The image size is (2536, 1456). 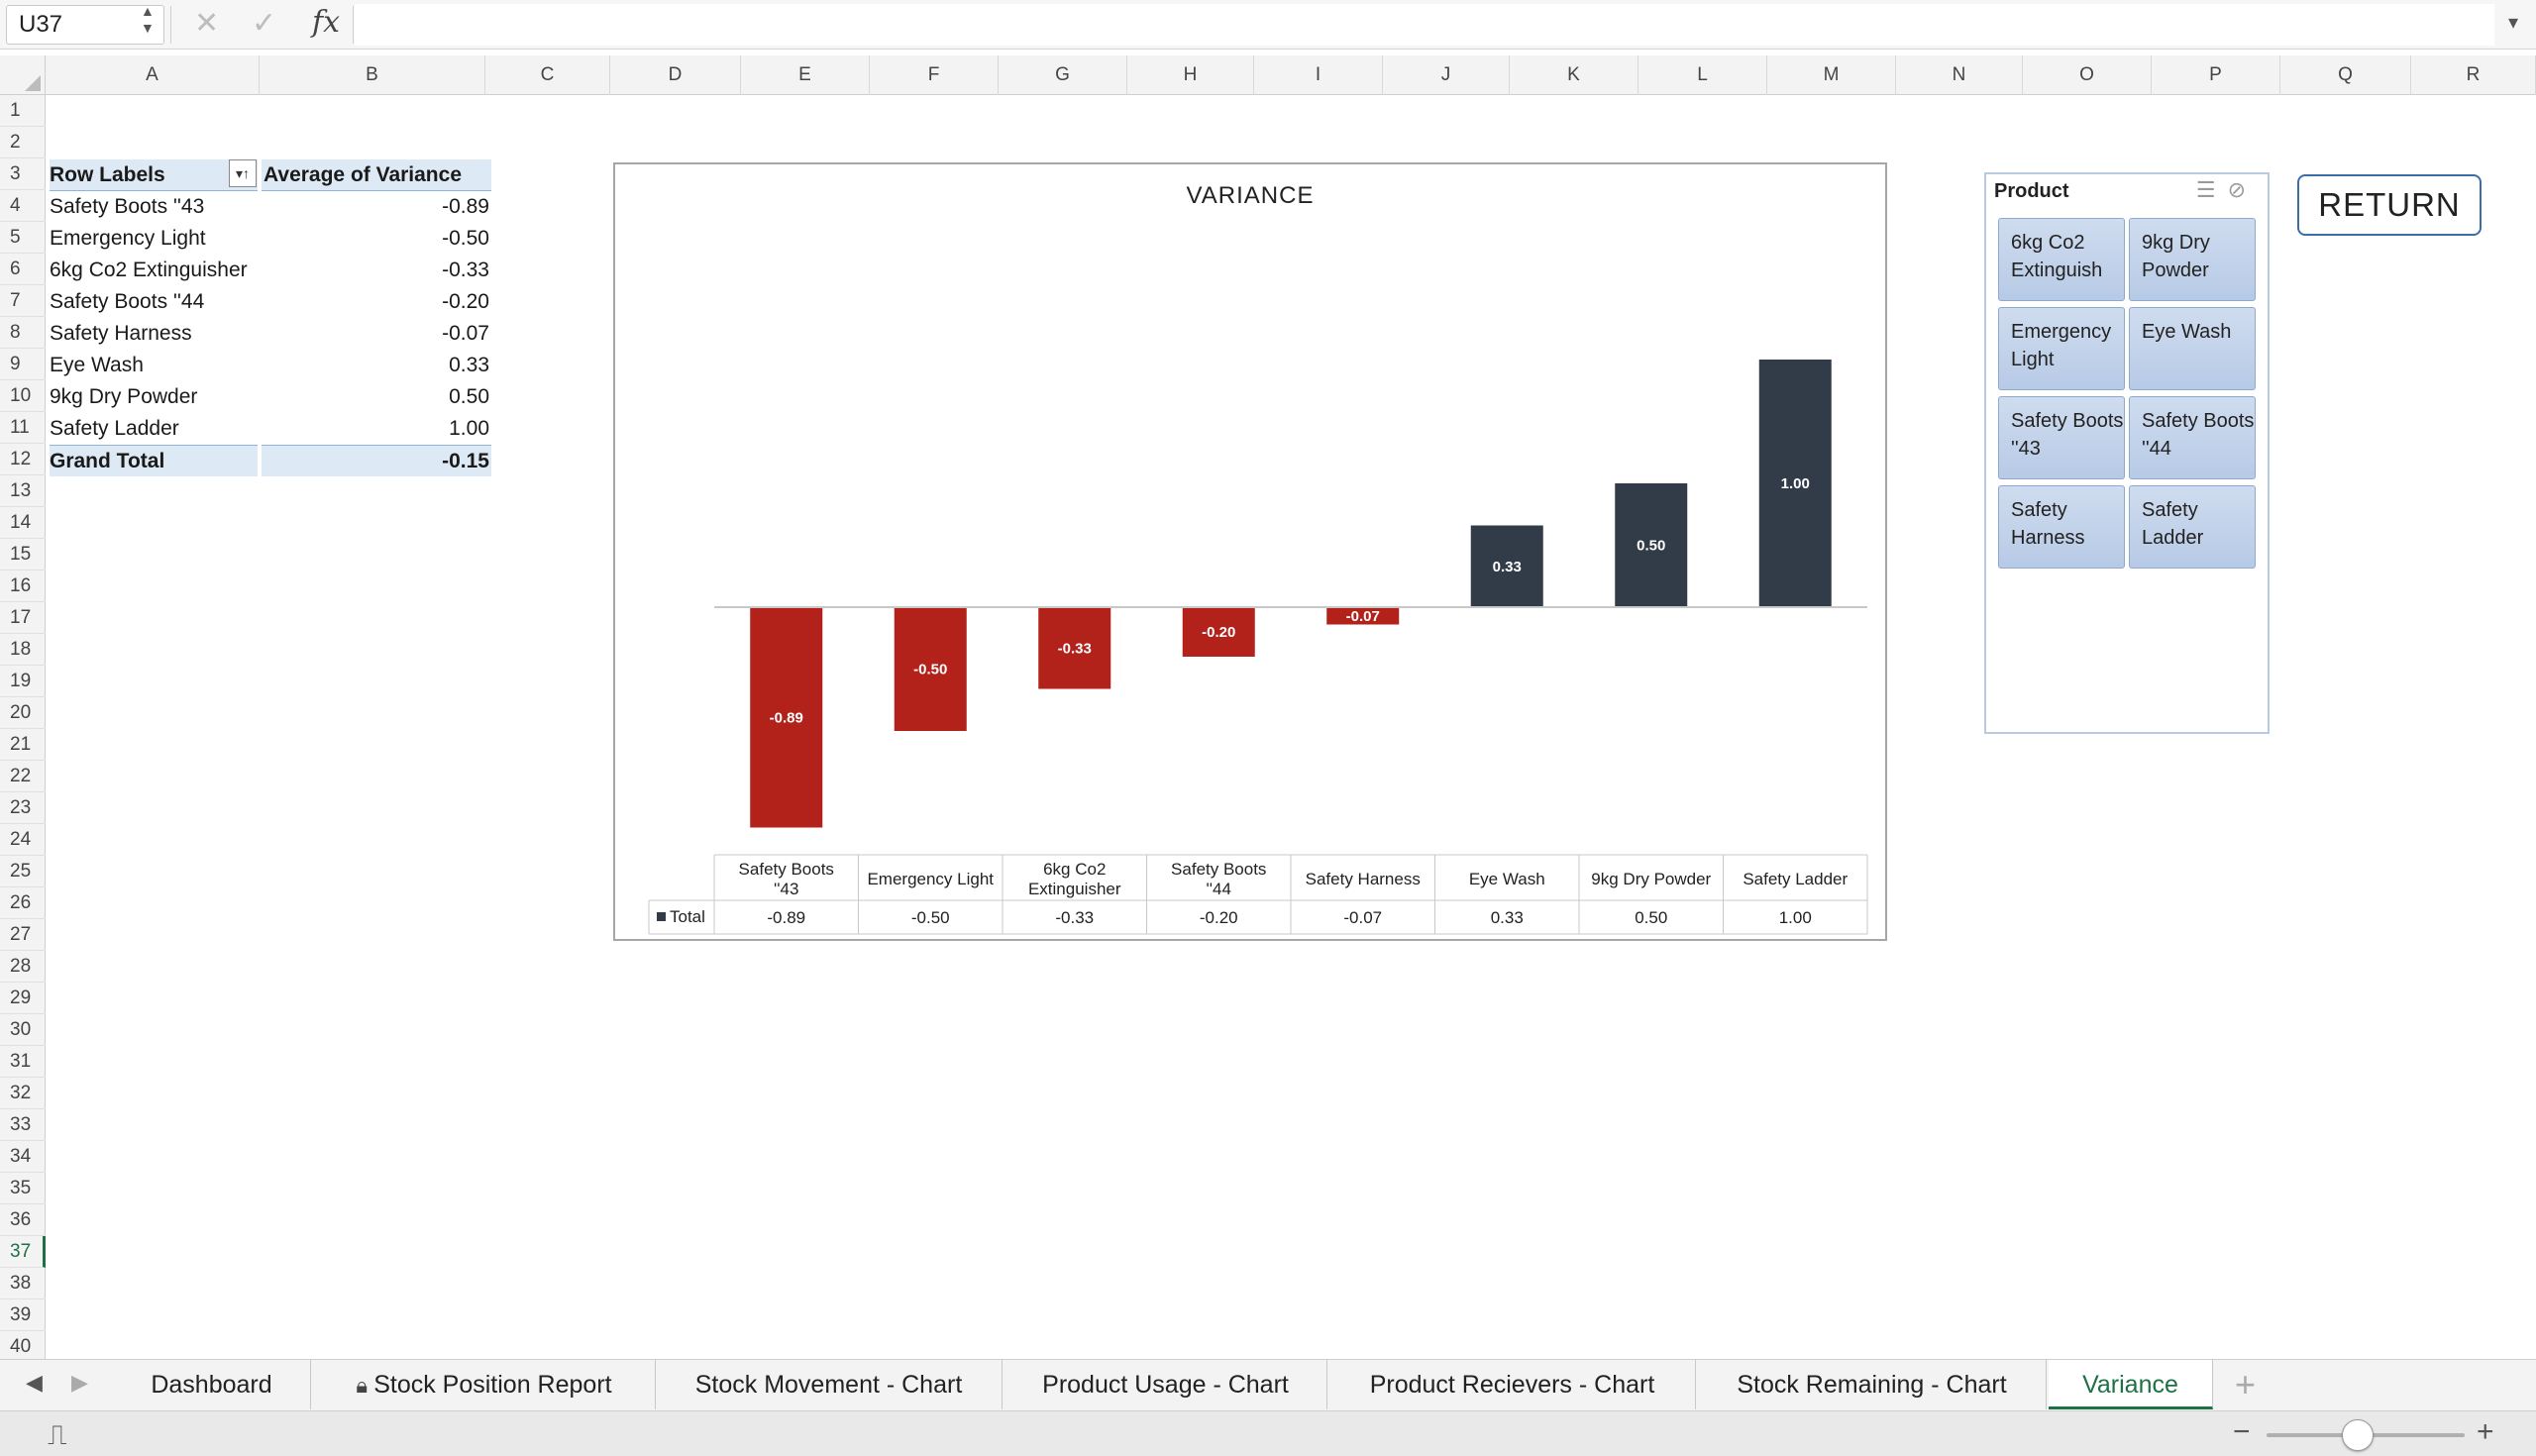 I want to click on row-header: 3, so click(x=23, y=174).